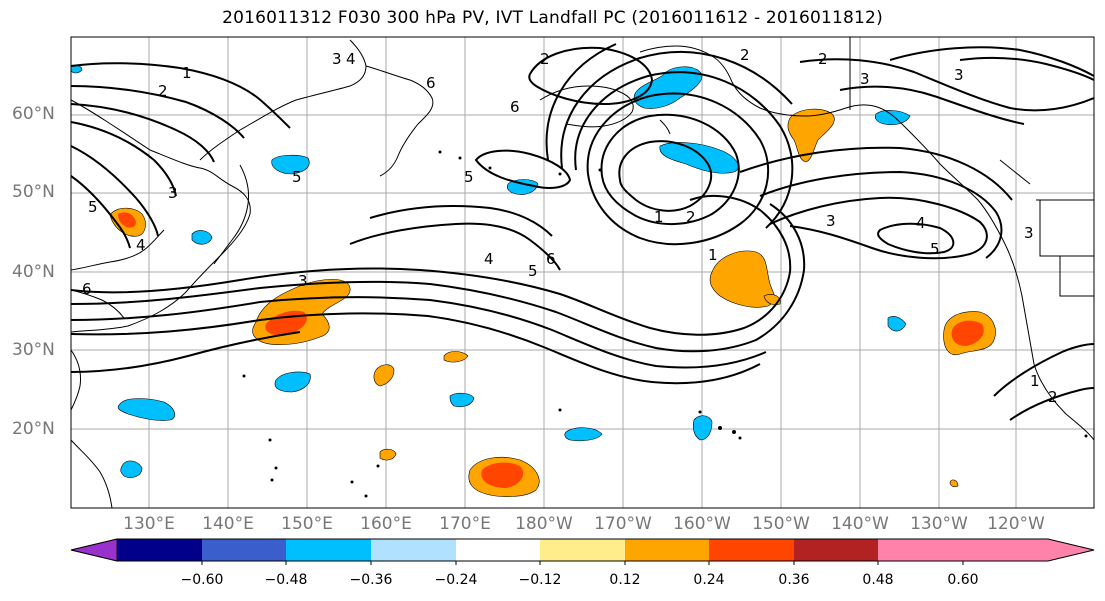 The height and width of the screenshot is (601, 1105). What do you see at coordinates (307, 524) in the screenshot?
I see `lon-label-150e: 150°E` at bounding box center [307, 524].